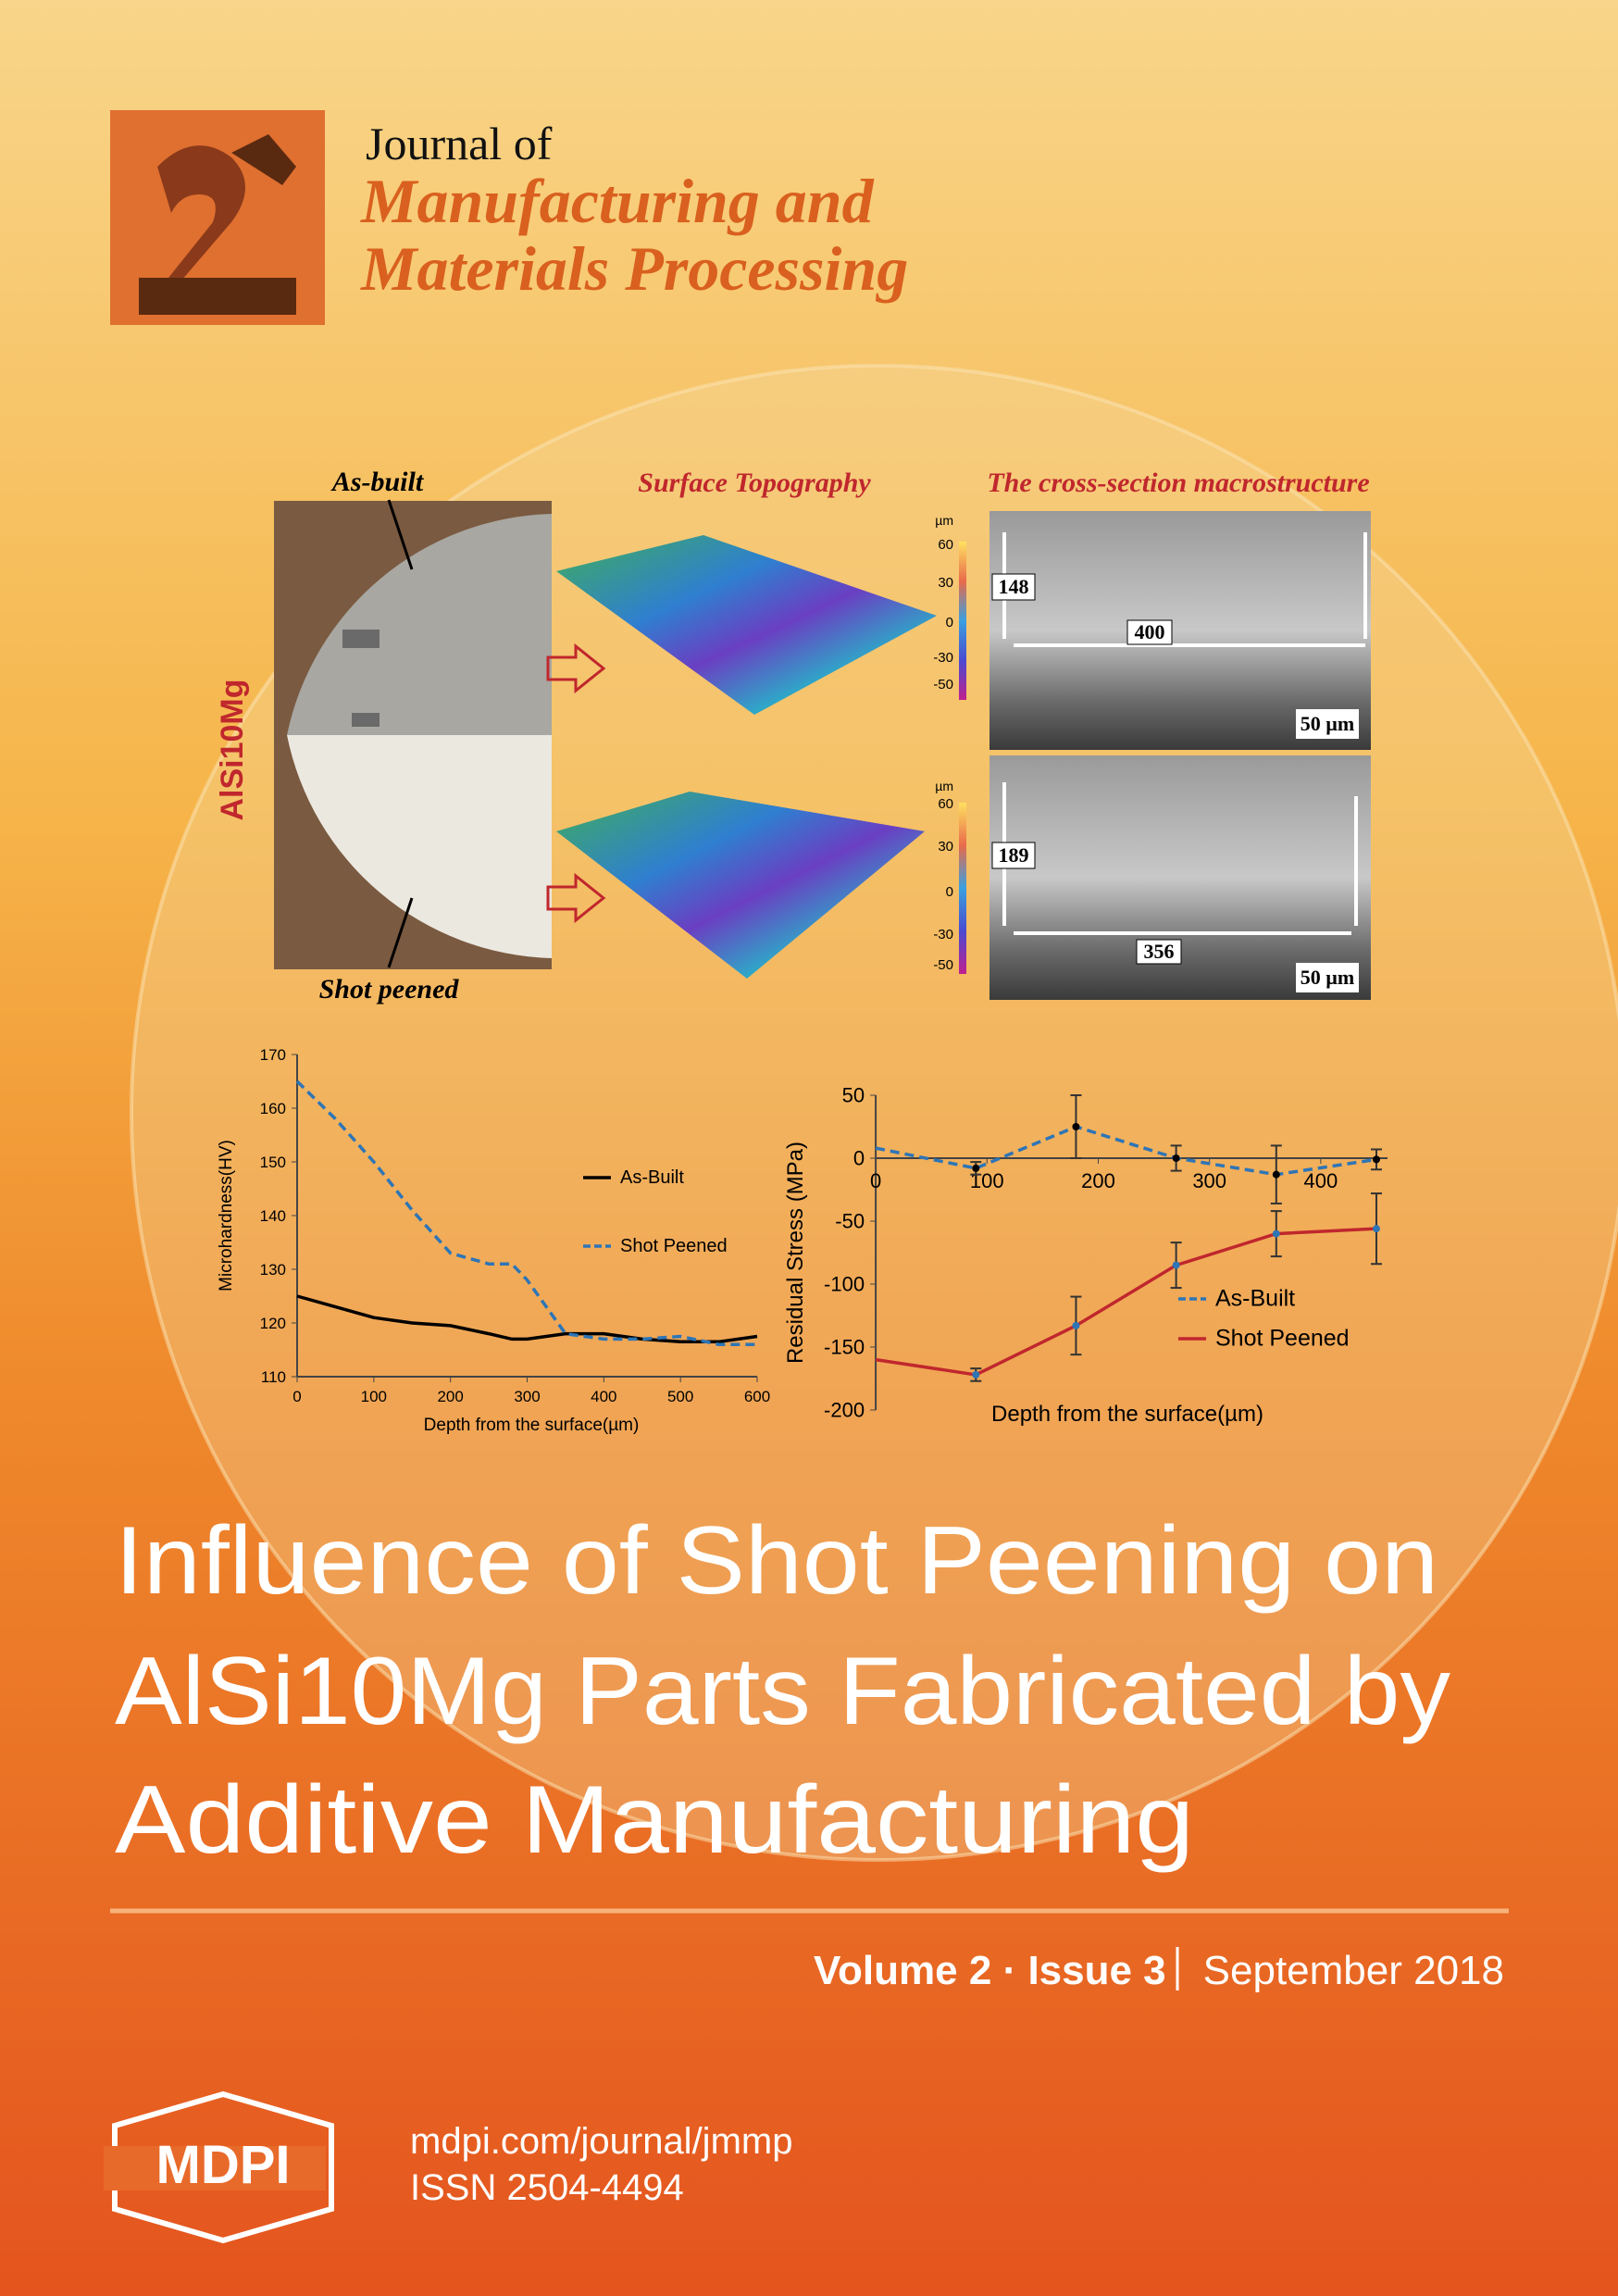  I want to click on journal-logo, so click(217, 217).